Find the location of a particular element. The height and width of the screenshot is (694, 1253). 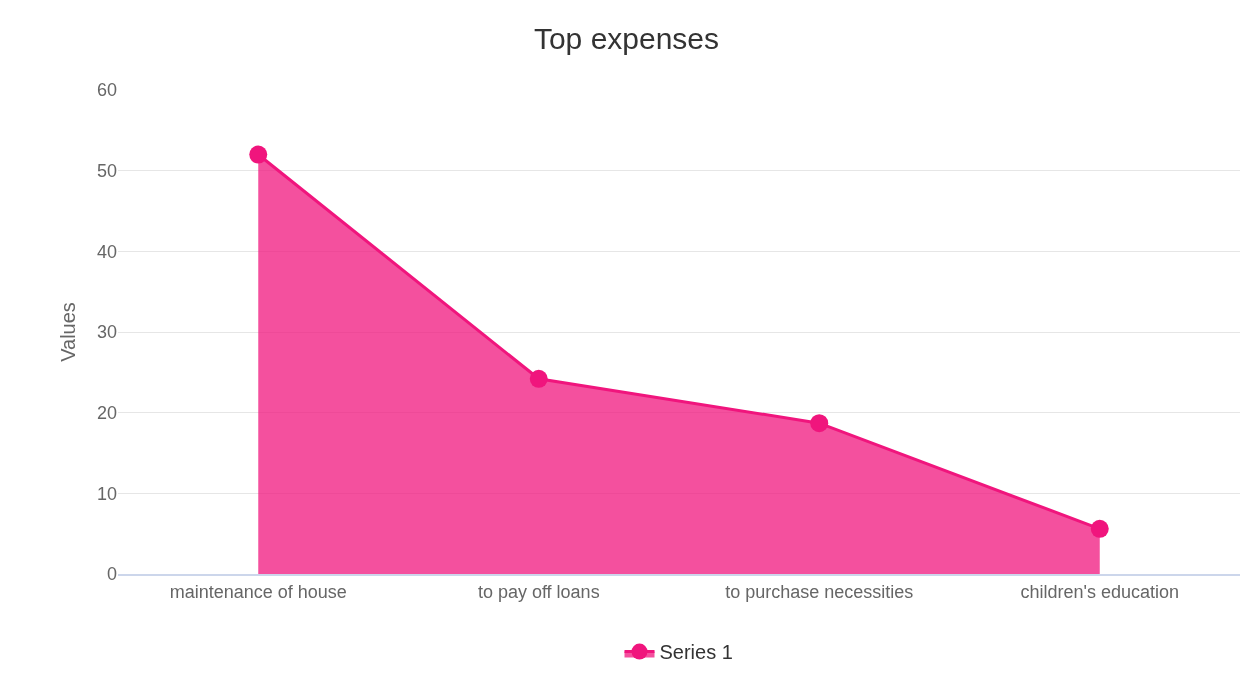

y-tick-label: 50 is located at coordinates (106, 170).